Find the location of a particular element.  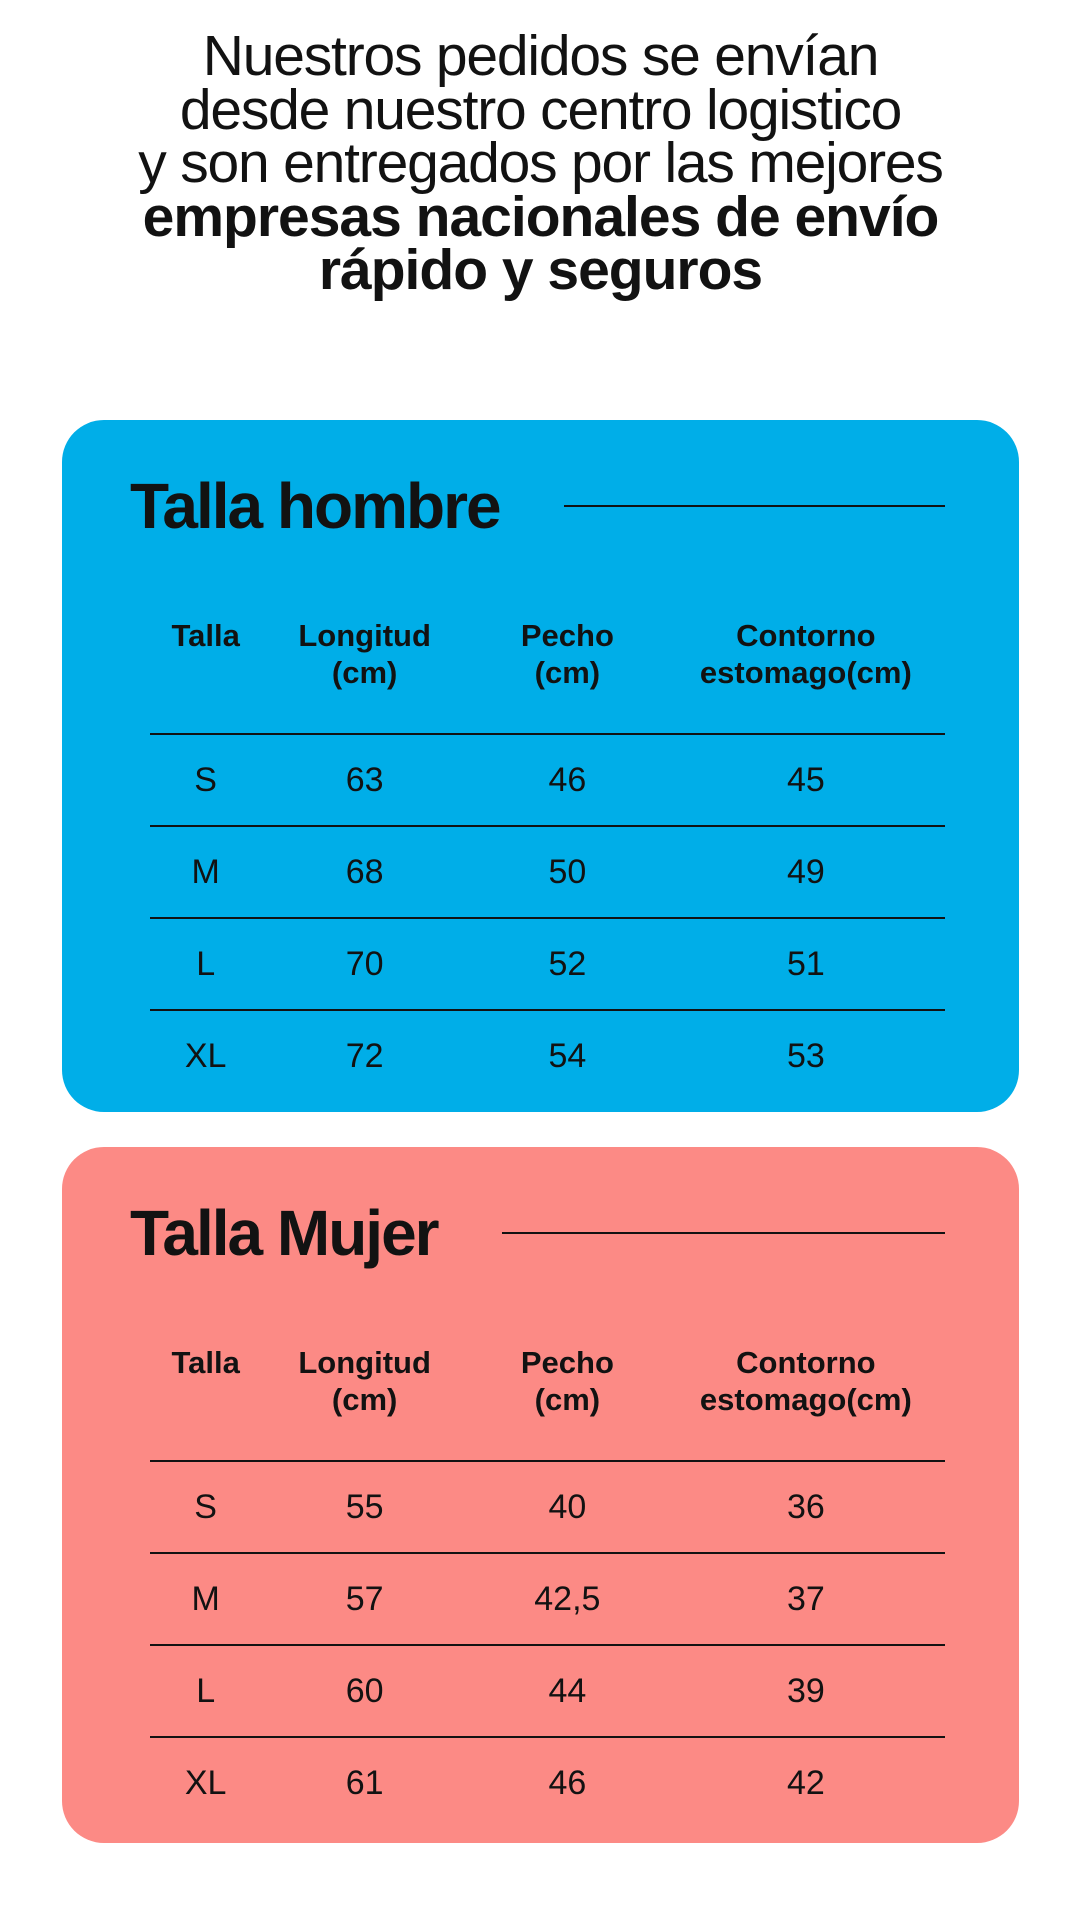

size-cell: 55 is located at coordinates (364, 1506).